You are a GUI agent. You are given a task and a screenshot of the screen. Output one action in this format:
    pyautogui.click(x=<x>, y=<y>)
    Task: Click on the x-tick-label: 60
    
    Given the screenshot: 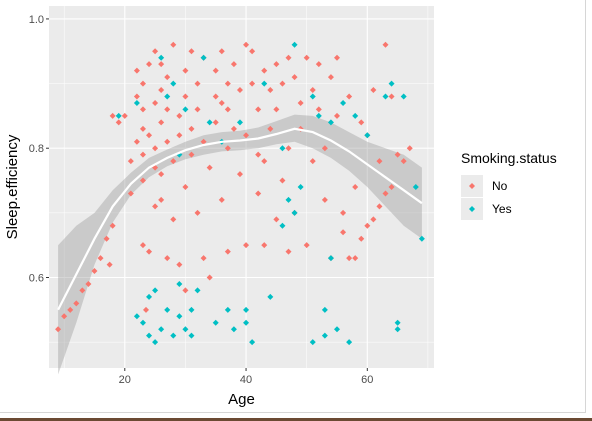 What is the action you would take?
    pyautogui.click(x=367, y=380)
    